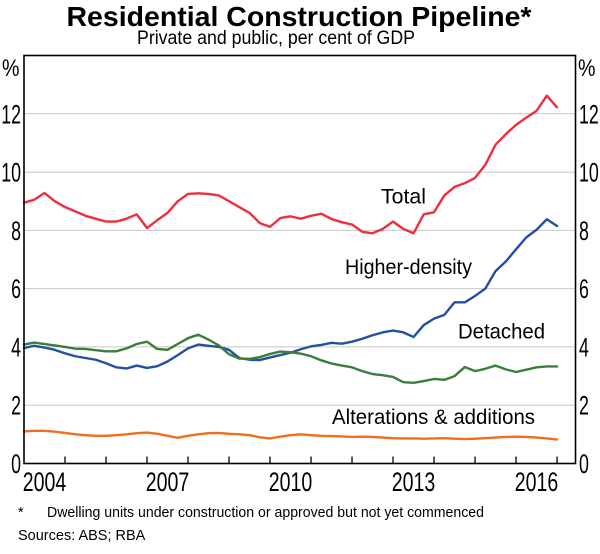  I want to click on x-axis-label-2016: 2016, so click(537, 482).